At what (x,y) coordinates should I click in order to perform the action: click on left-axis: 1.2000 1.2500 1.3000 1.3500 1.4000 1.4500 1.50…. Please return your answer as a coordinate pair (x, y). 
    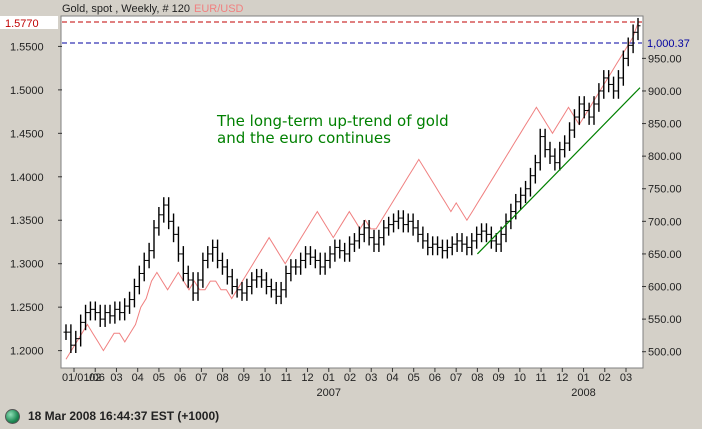
    Looking at the image, I should click on (36, 199).